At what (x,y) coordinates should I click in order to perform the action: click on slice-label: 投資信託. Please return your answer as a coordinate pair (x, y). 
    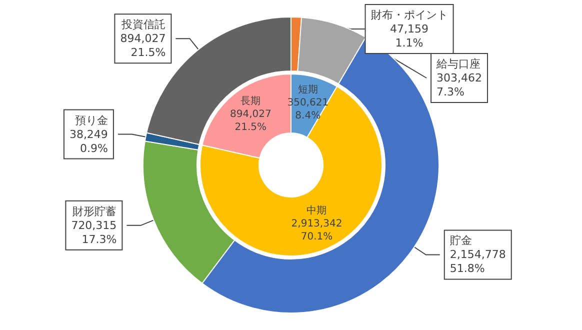
    Looking at the image, I should click on (143, 25).